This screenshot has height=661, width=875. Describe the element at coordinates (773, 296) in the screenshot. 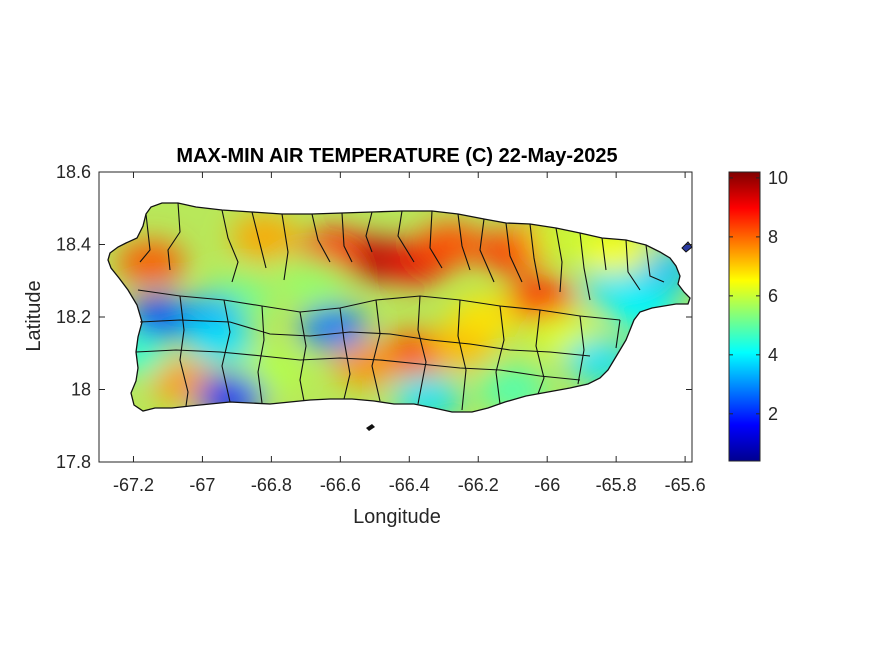

I see `colorbar-tick-label: 6` at that location.